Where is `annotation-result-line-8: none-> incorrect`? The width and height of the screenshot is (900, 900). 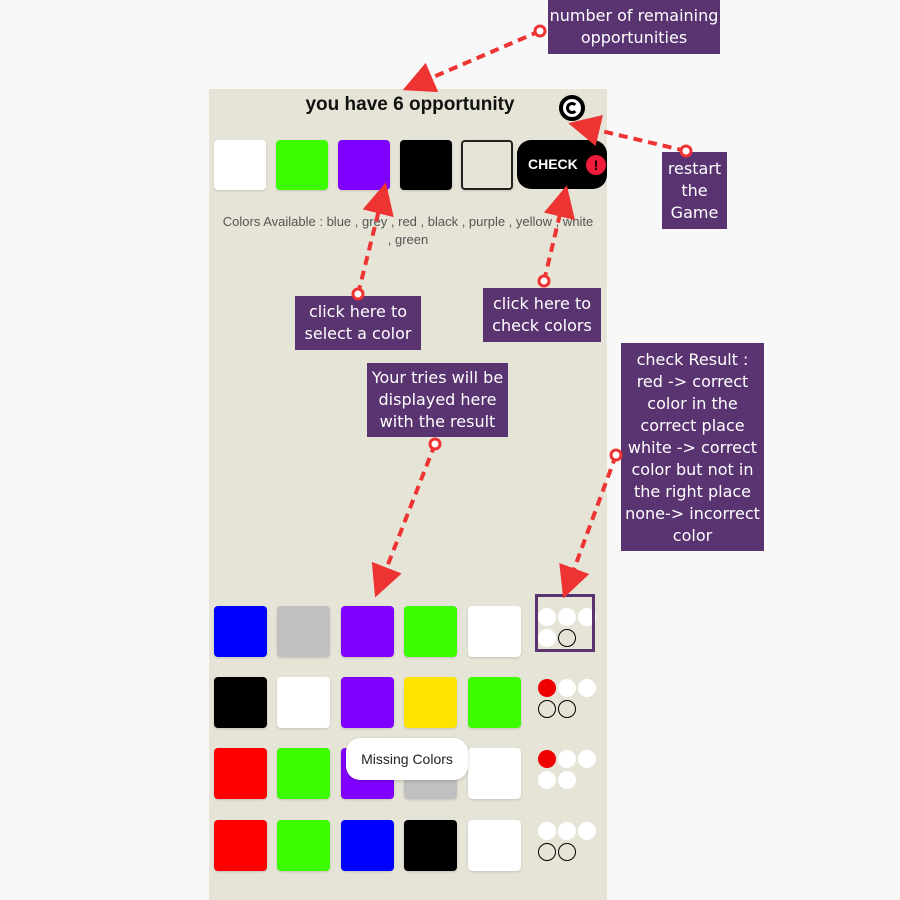
annotation-result-line-8: none-> incorrect is located at coordinates (692, 513).